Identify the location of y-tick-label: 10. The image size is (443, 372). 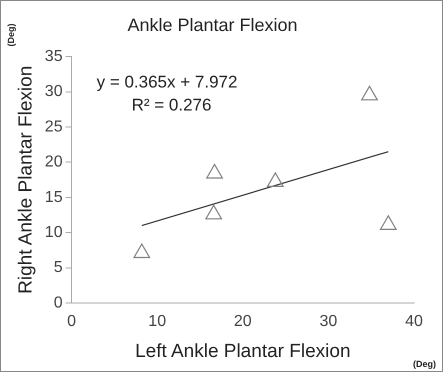
(53, 233).